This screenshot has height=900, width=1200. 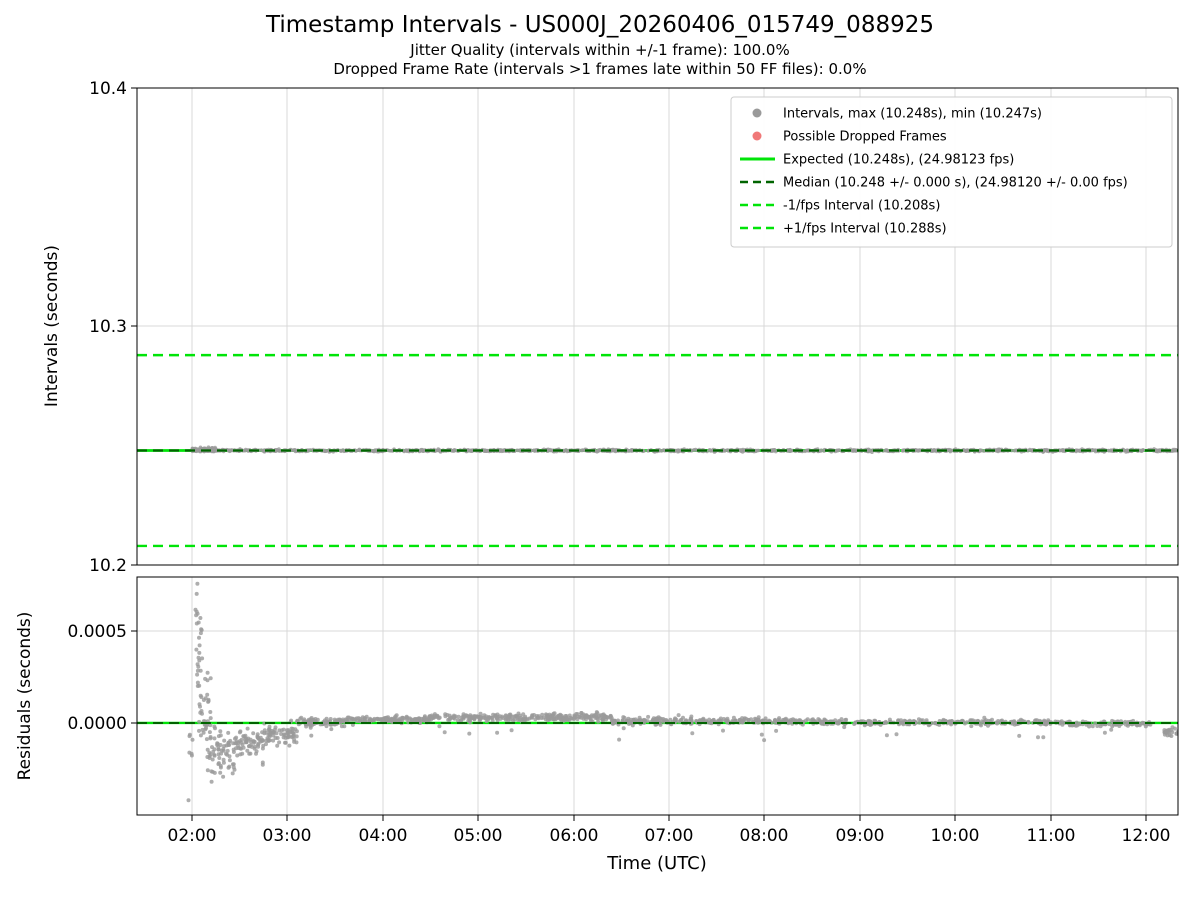 I want to click on y-tick-label: 10.4, so click(x=108, y=89).